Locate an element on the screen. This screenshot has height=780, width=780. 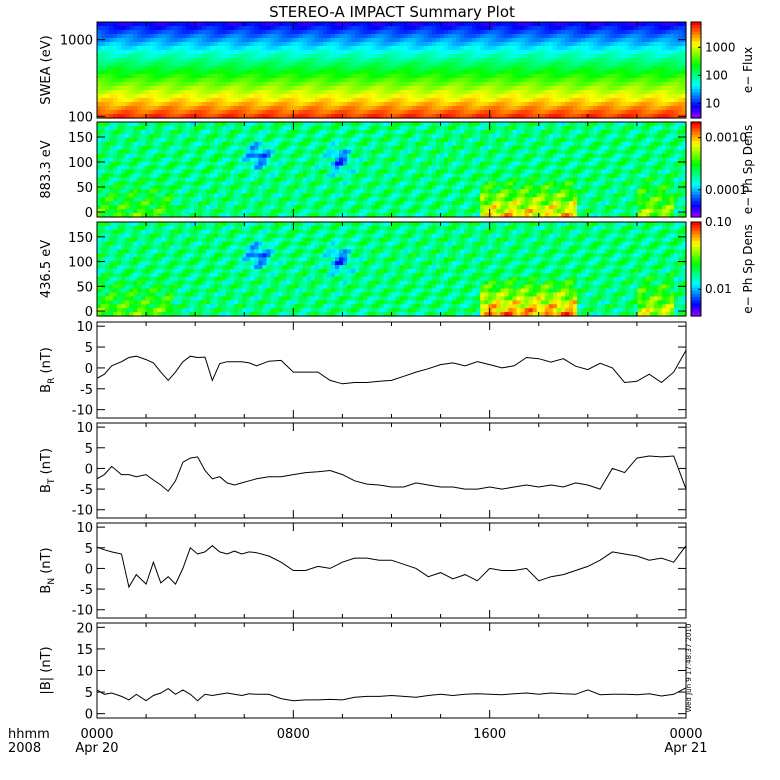
colorbar-tick-label: 100 is located at coordinates (716, 75).